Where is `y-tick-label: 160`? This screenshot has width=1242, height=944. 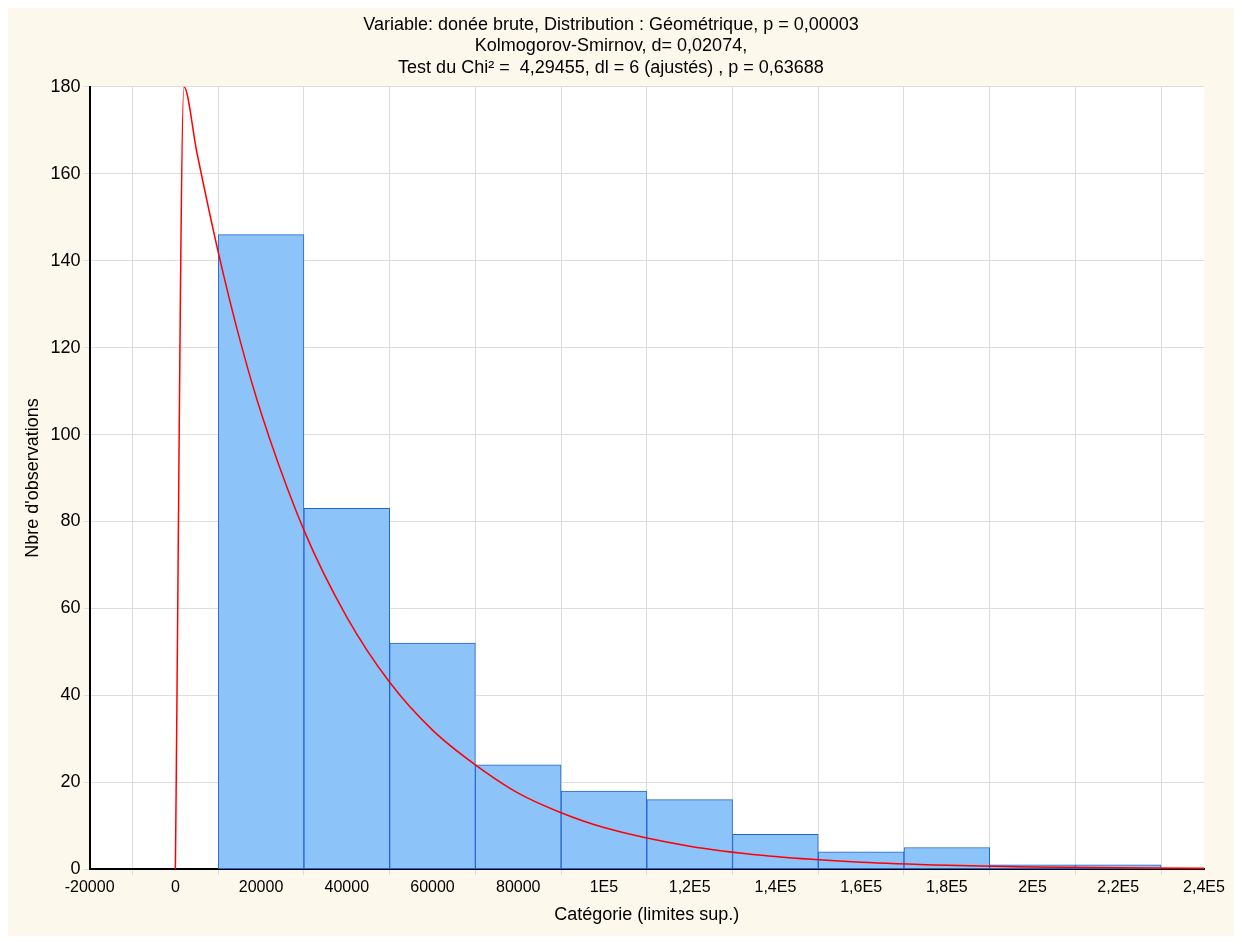
y-tick-label: 160 is located at coordinates (65, 172).